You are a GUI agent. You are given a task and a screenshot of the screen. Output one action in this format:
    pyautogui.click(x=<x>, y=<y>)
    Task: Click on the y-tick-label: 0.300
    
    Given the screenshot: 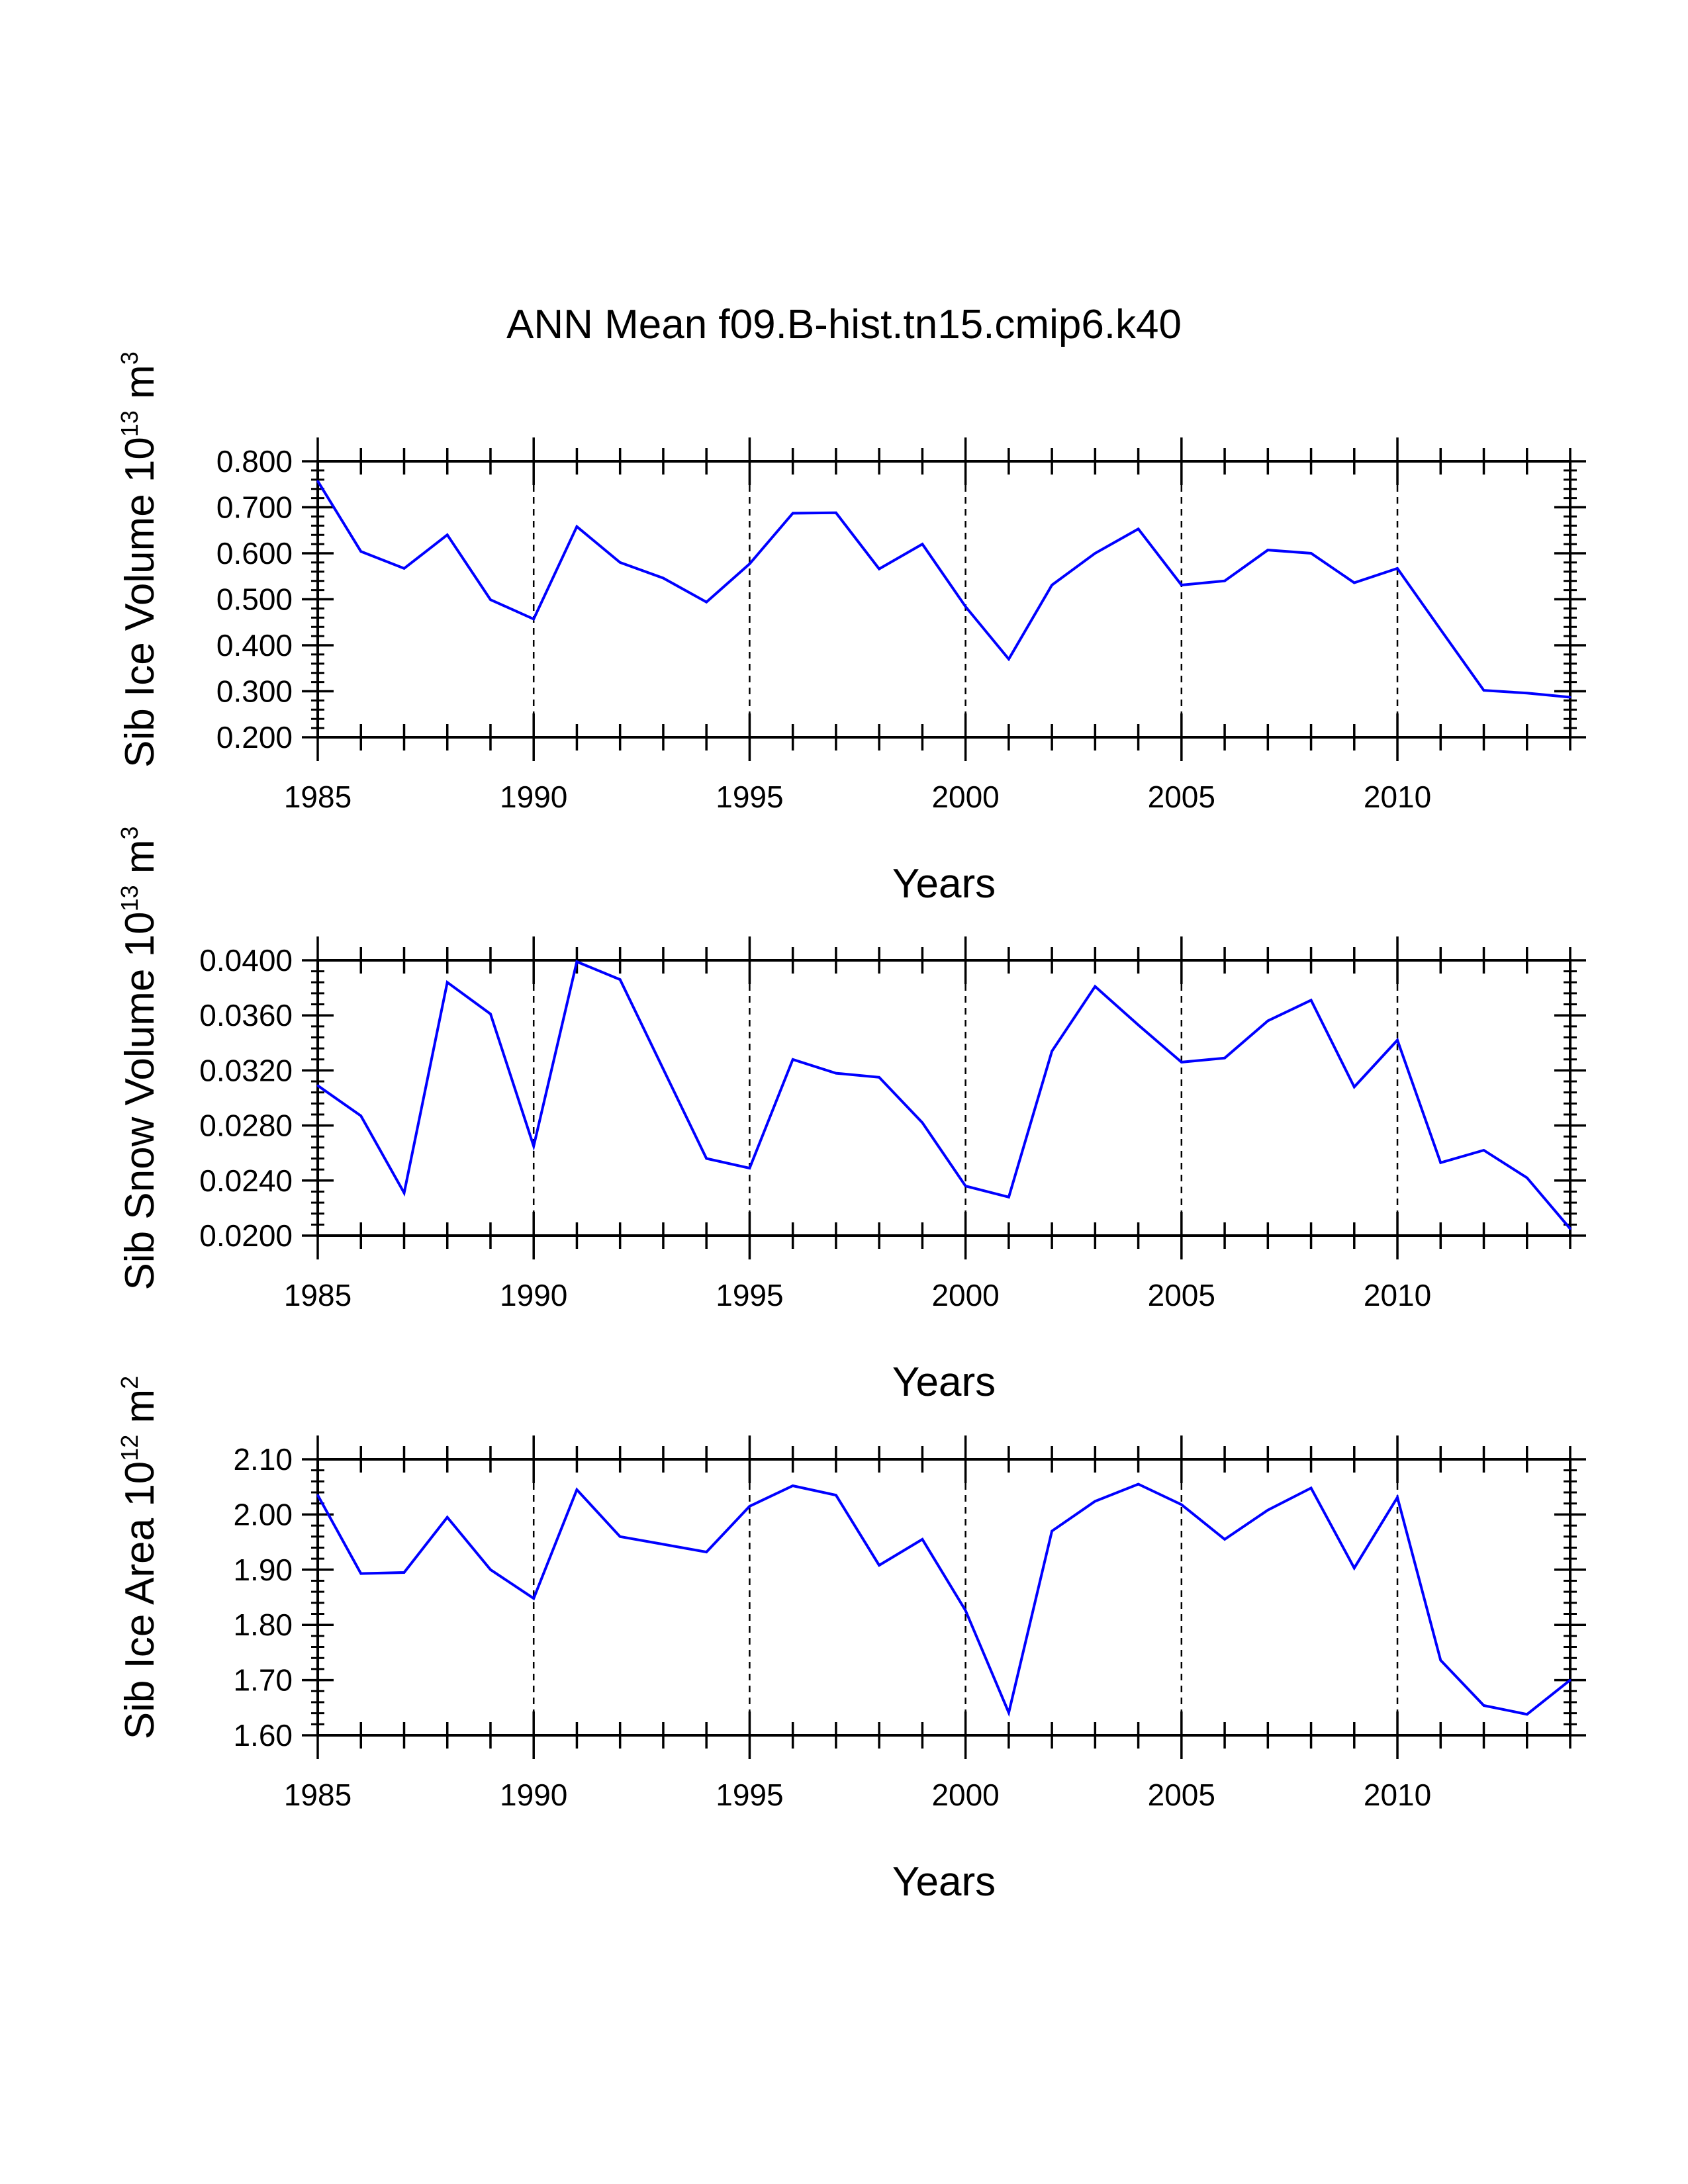 What is the action you would take?
    pyautogui.click(x=254, y=691)
    